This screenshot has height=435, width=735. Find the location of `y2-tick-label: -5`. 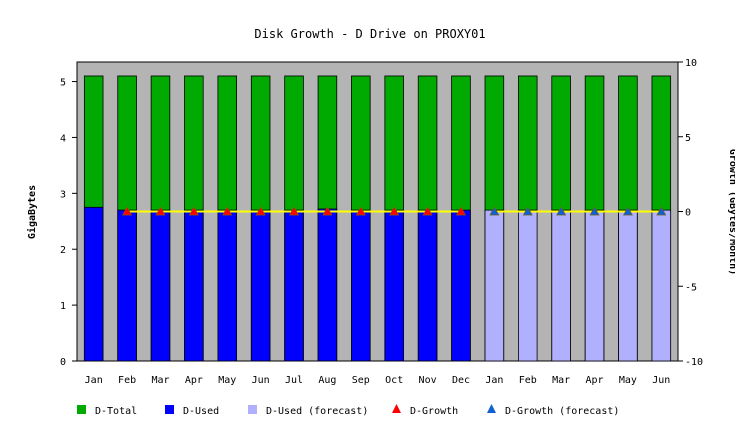

y2-tick-label: -5 is located at coordinates (691, 287).